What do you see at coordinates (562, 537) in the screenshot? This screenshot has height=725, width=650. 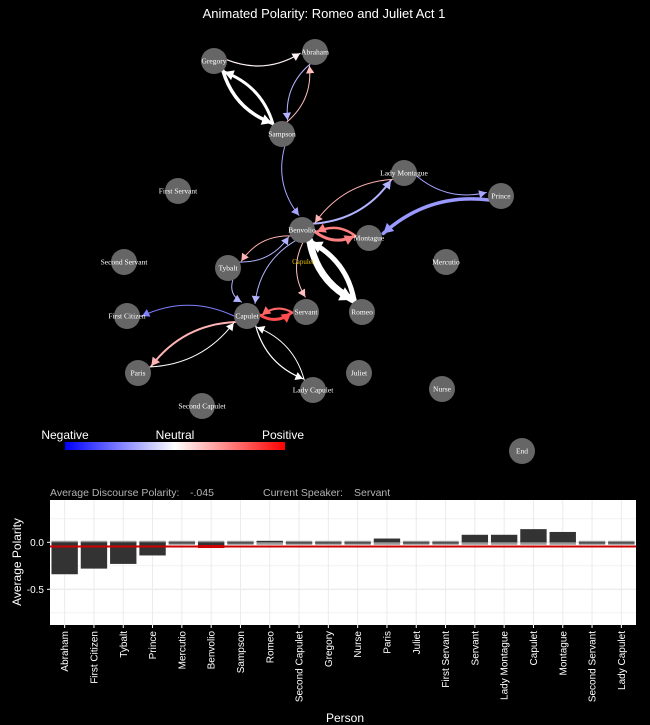 I see `bar-montague` at bounding box center [562, 537].